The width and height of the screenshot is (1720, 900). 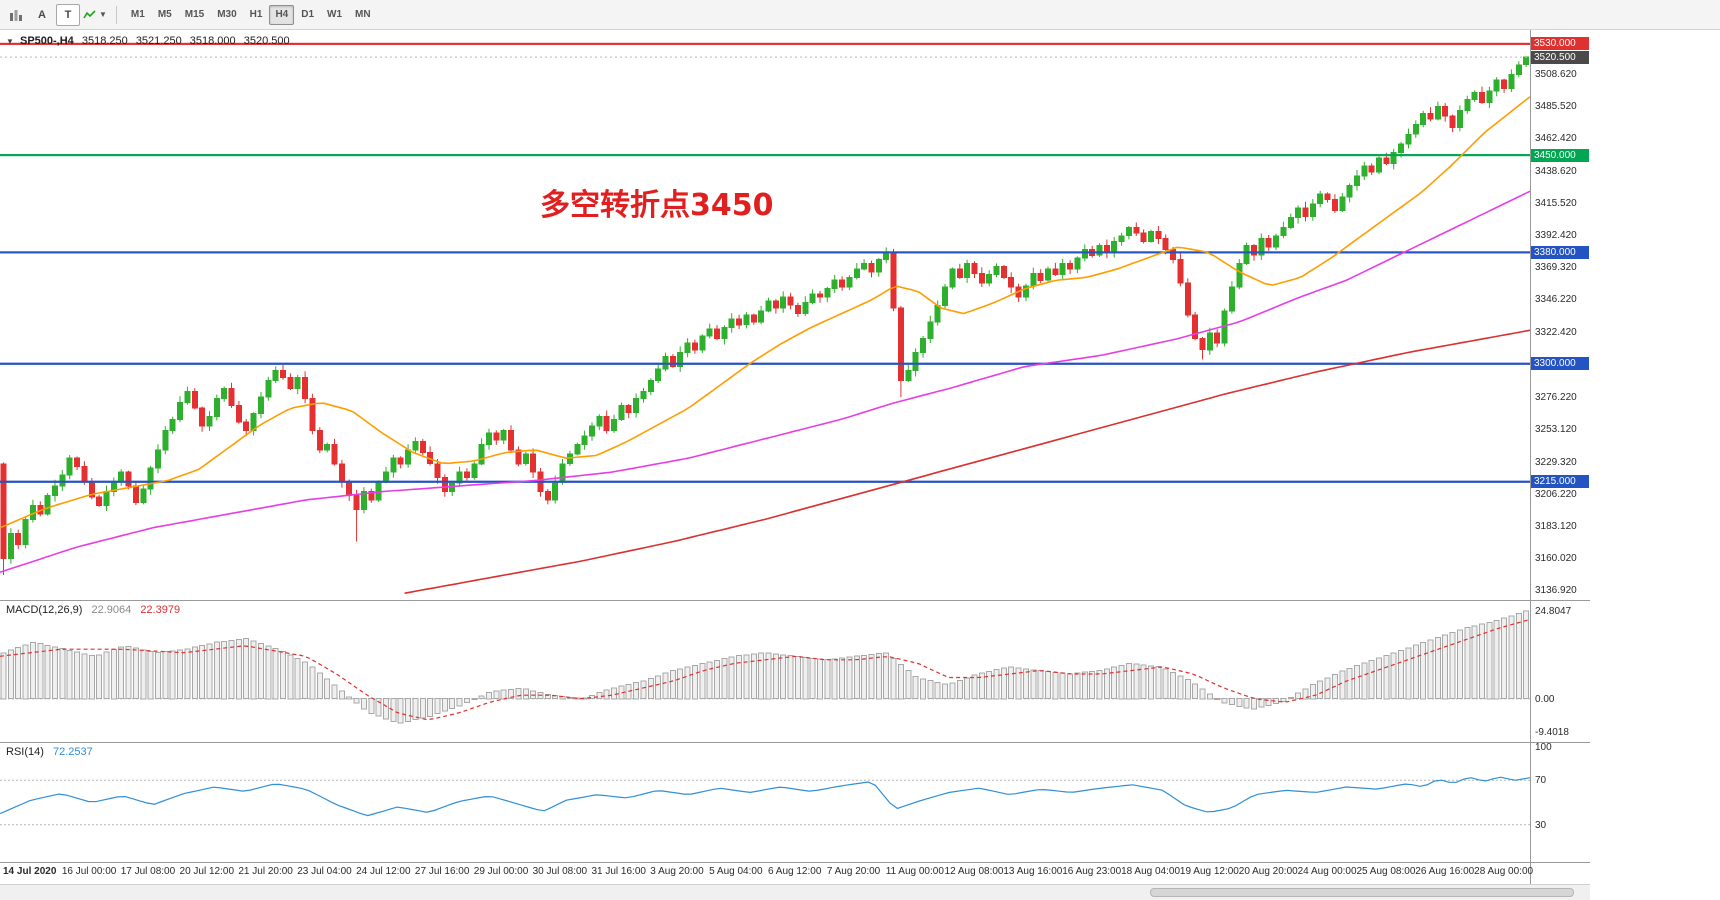 I want to click on bar-open-value: 3518.250, so click(x=104, y=41).